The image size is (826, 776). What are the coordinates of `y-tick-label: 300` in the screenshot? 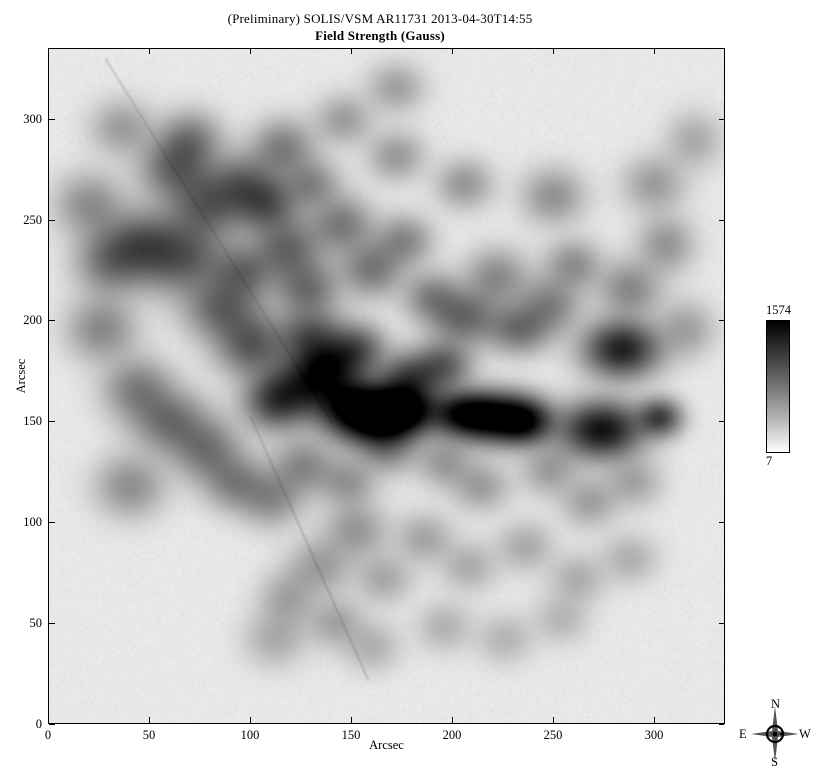 It's located at (32, 118).